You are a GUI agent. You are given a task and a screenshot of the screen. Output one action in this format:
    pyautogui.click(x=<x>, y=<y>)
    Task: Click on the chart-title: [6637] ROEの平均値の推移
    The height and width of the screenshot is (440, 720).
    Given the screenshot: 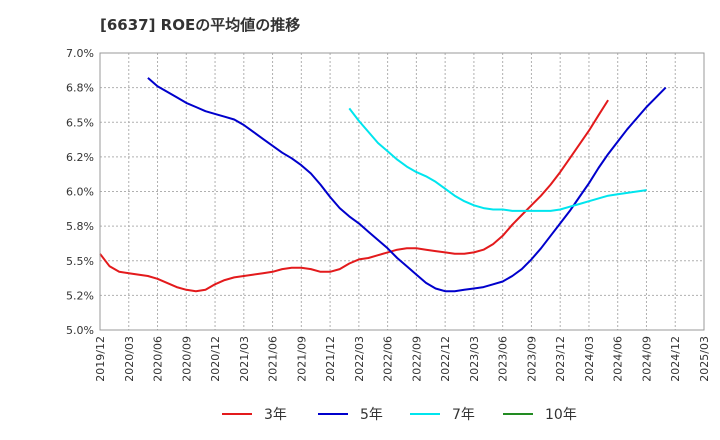 What is the action you would take?
    pyautogui.click(x=200, y=25)
    